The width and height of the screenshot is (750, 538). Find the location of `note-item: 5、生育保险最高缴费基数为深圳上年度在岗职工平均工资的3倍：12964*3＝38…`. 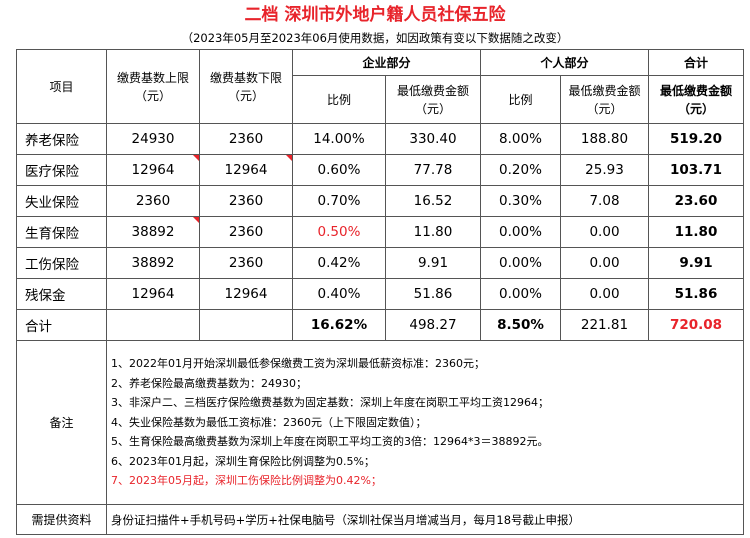

note-item: 5、生育保险最高缴费基数为深圳上年度在岗职工平均工资的3倍：12964*3＝38… is located at coordinates (330, 442).